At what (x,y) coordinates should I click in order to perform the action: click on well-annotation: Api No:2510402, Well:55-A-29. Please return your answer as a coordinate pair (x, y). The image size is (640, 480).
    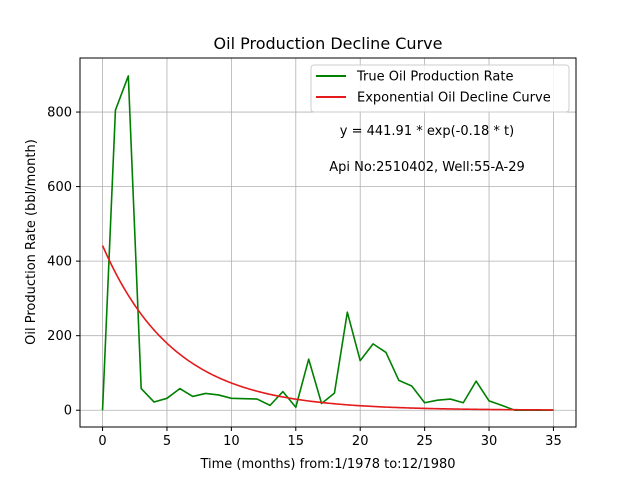
    Looking at the image, I should click on (427, 167).